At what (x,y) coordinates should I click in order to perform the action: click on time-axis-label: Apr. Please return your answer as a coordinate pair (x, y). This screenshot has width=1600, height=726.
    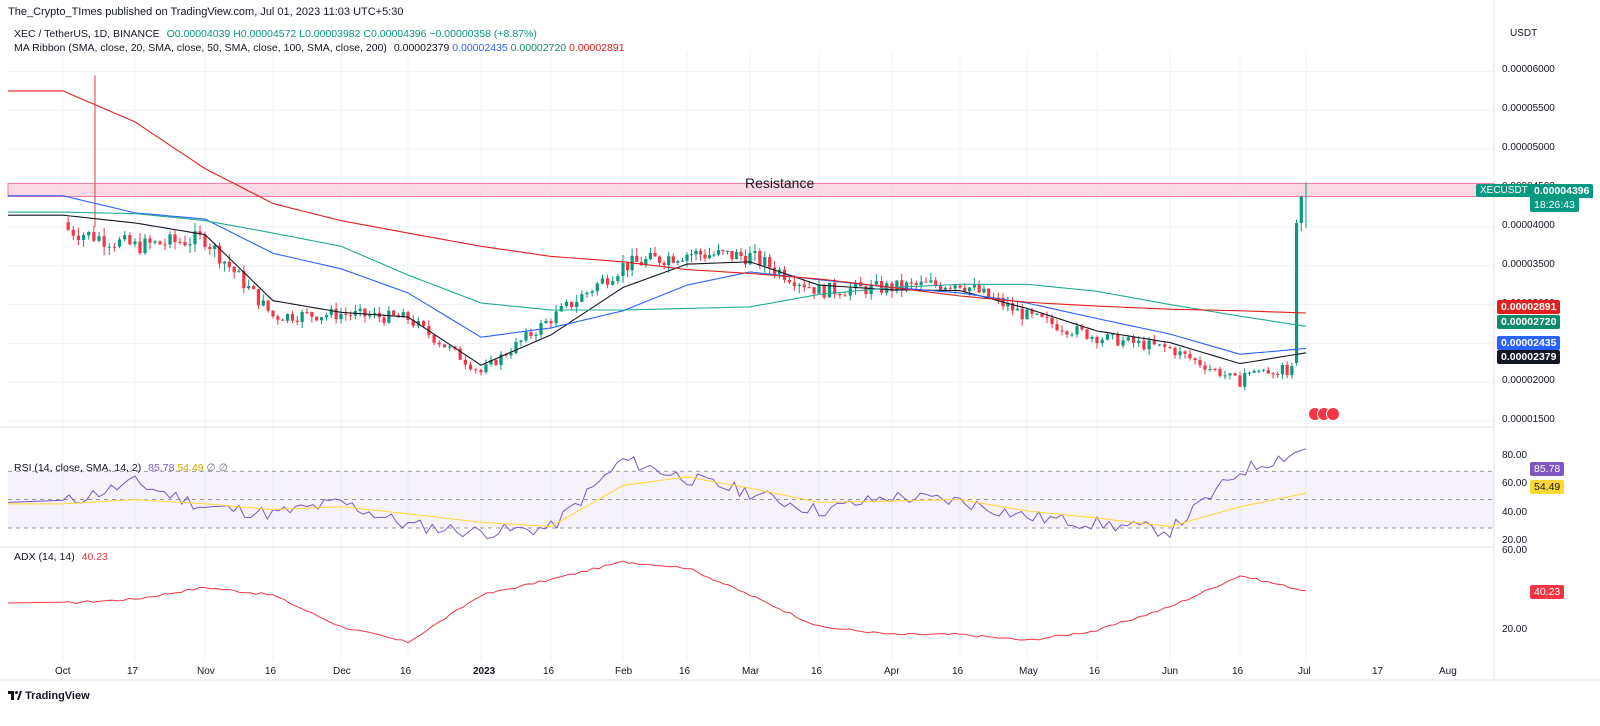
    Looking at the image, I should click on (892, 671).